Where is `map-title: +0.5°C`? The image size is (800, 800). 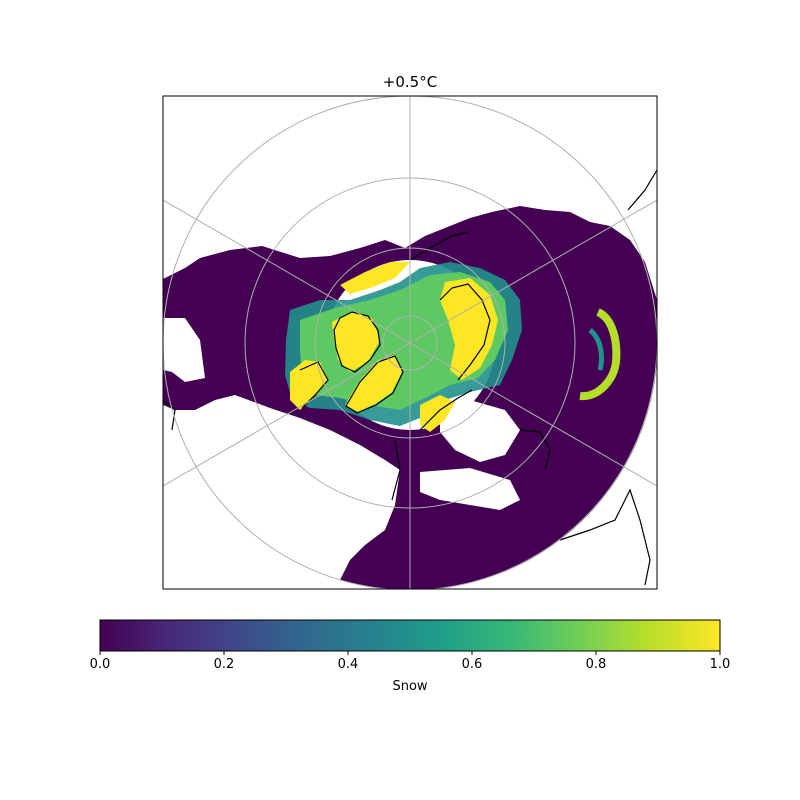
map-title: +0.5°C is located at coordinates (410, 82).